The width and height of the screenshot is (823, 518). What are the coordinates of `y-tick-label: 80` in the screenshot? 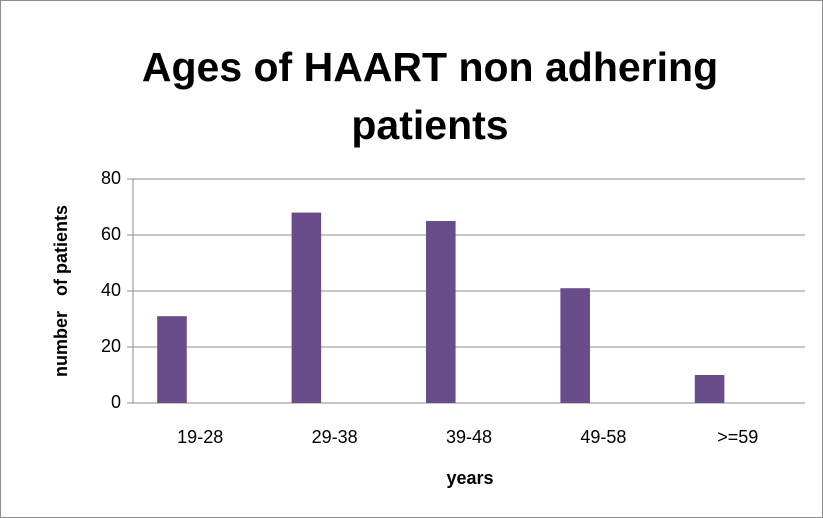 It's located at (111, 178).